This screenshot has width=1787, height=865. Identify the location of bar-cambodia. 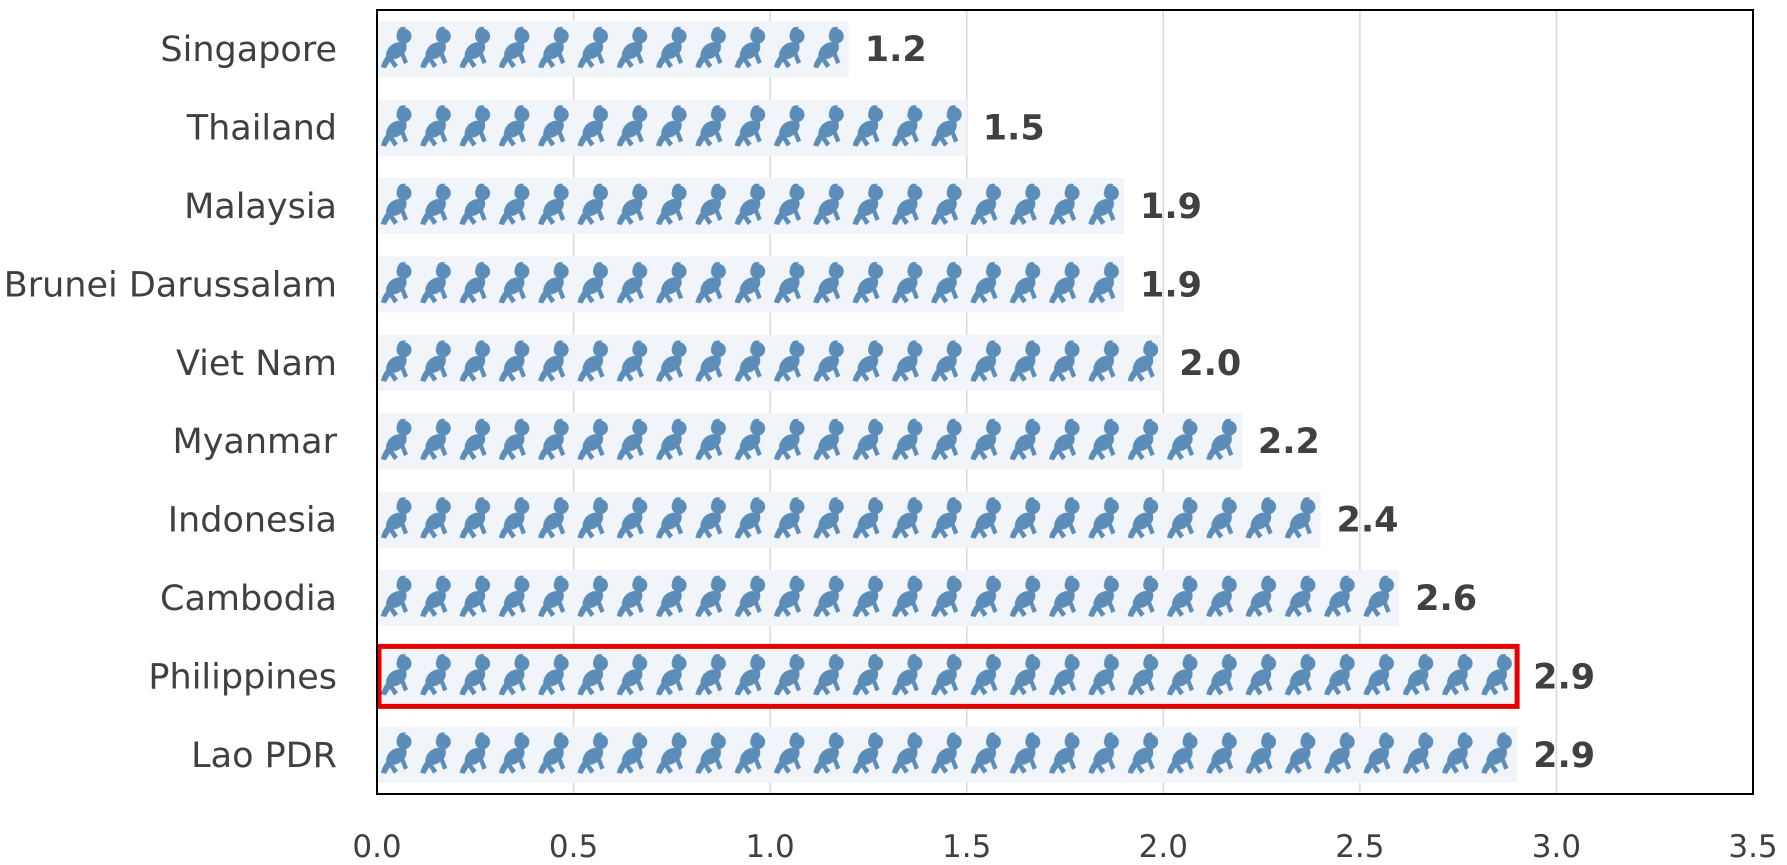
(888, 598).